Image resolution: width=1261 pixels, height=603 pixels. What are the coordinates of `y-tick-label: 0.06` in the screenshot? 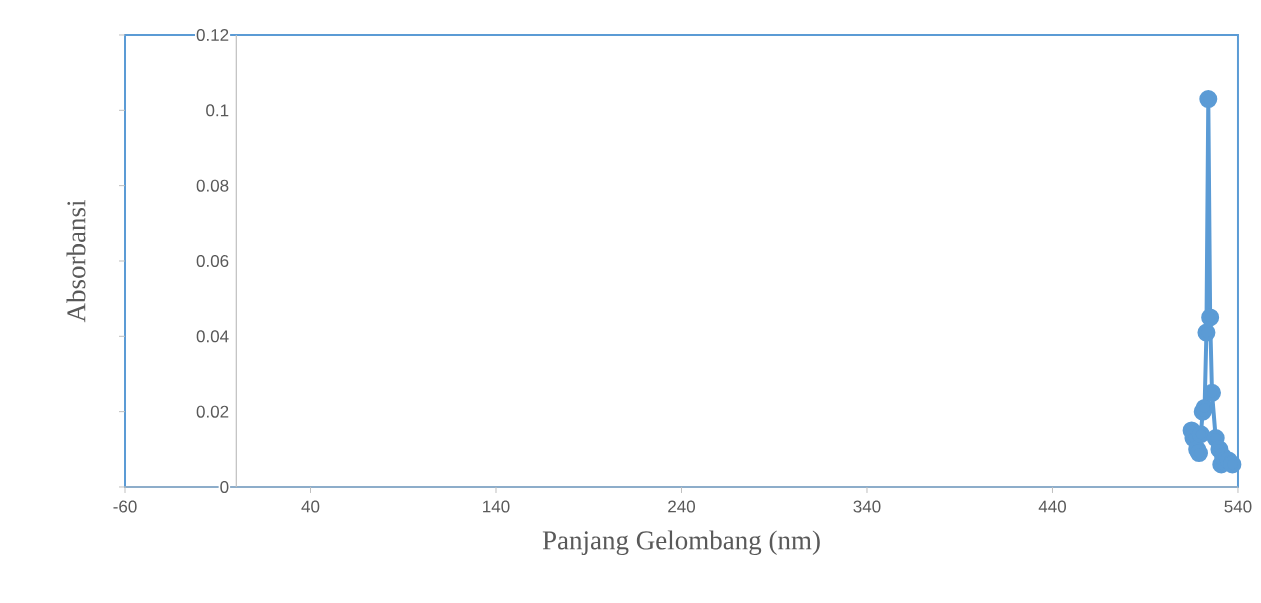 It's located at (212, 261).